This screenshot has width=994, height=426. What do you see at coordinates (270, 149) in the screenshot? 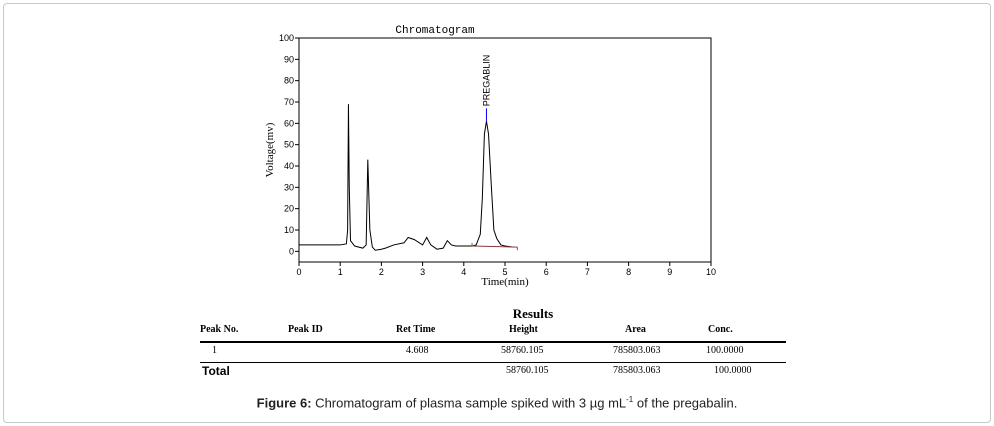
I see `y-axis-label: Voltage(mv)` at bounding box center [270, 149].